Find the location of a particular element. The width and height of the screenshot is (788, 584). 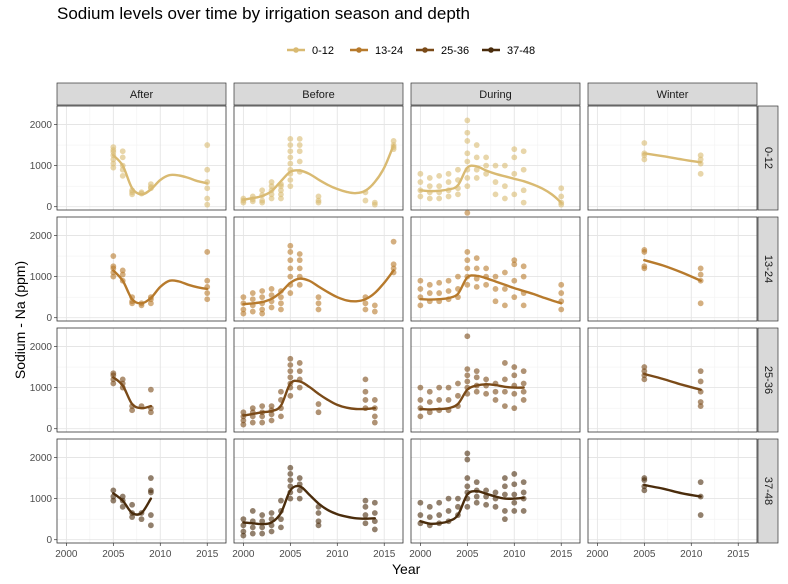

facet-strip-label: Before is located at coordinates (318, 95).